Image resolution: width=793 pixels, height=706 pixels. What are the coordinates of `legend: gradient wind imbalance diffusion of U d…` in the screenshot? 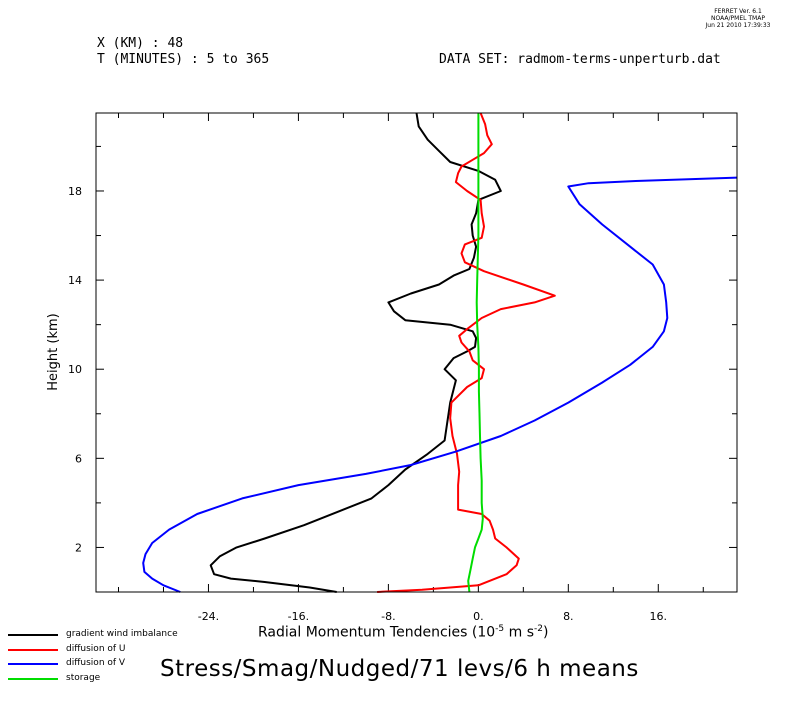 It's located at (108, 657).